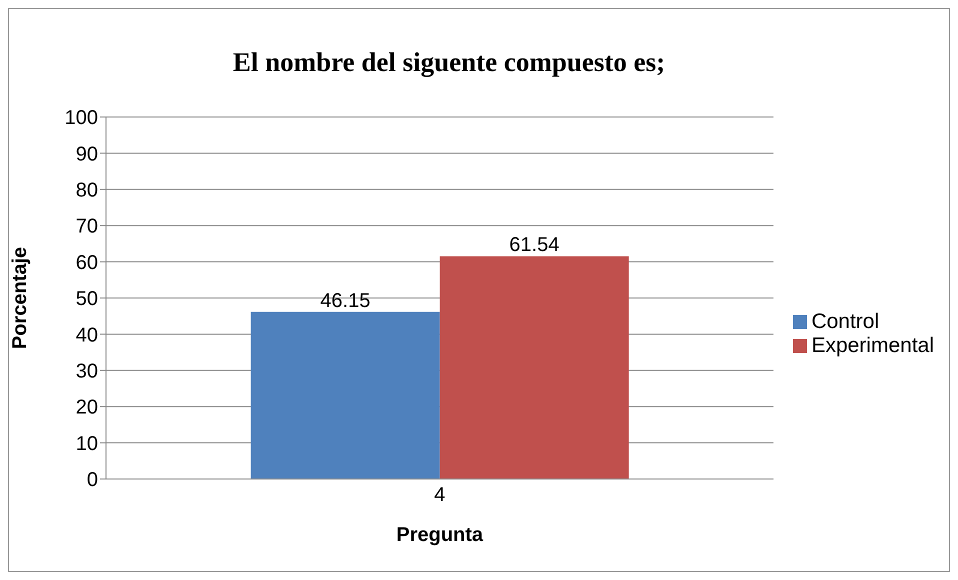 The image size is (958, 580). Describe the element at coordinates (345, 301) in the screenshot. I see `data-label: 46.15` at that location.